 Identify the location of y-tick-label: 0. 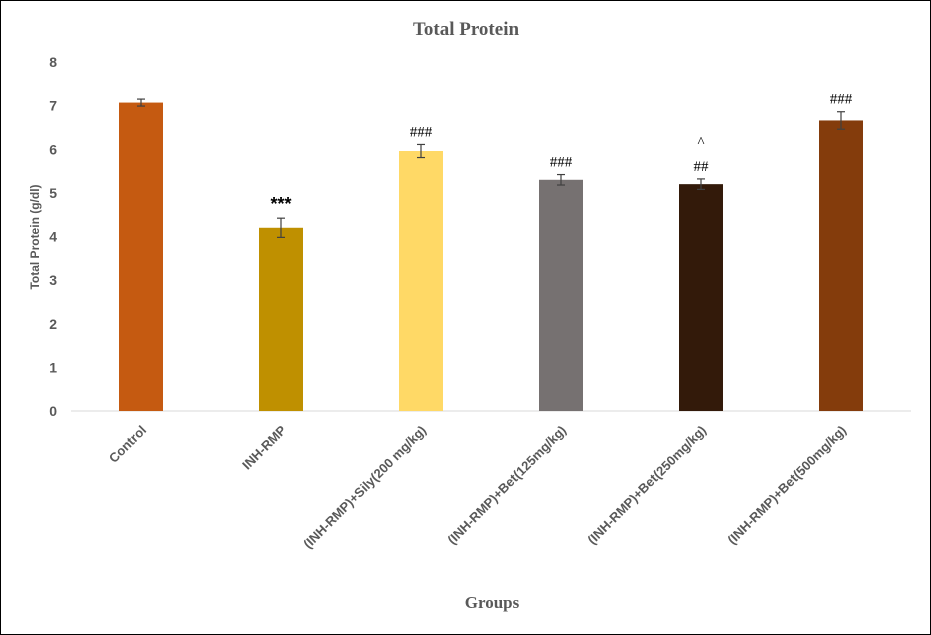
(53, 411).